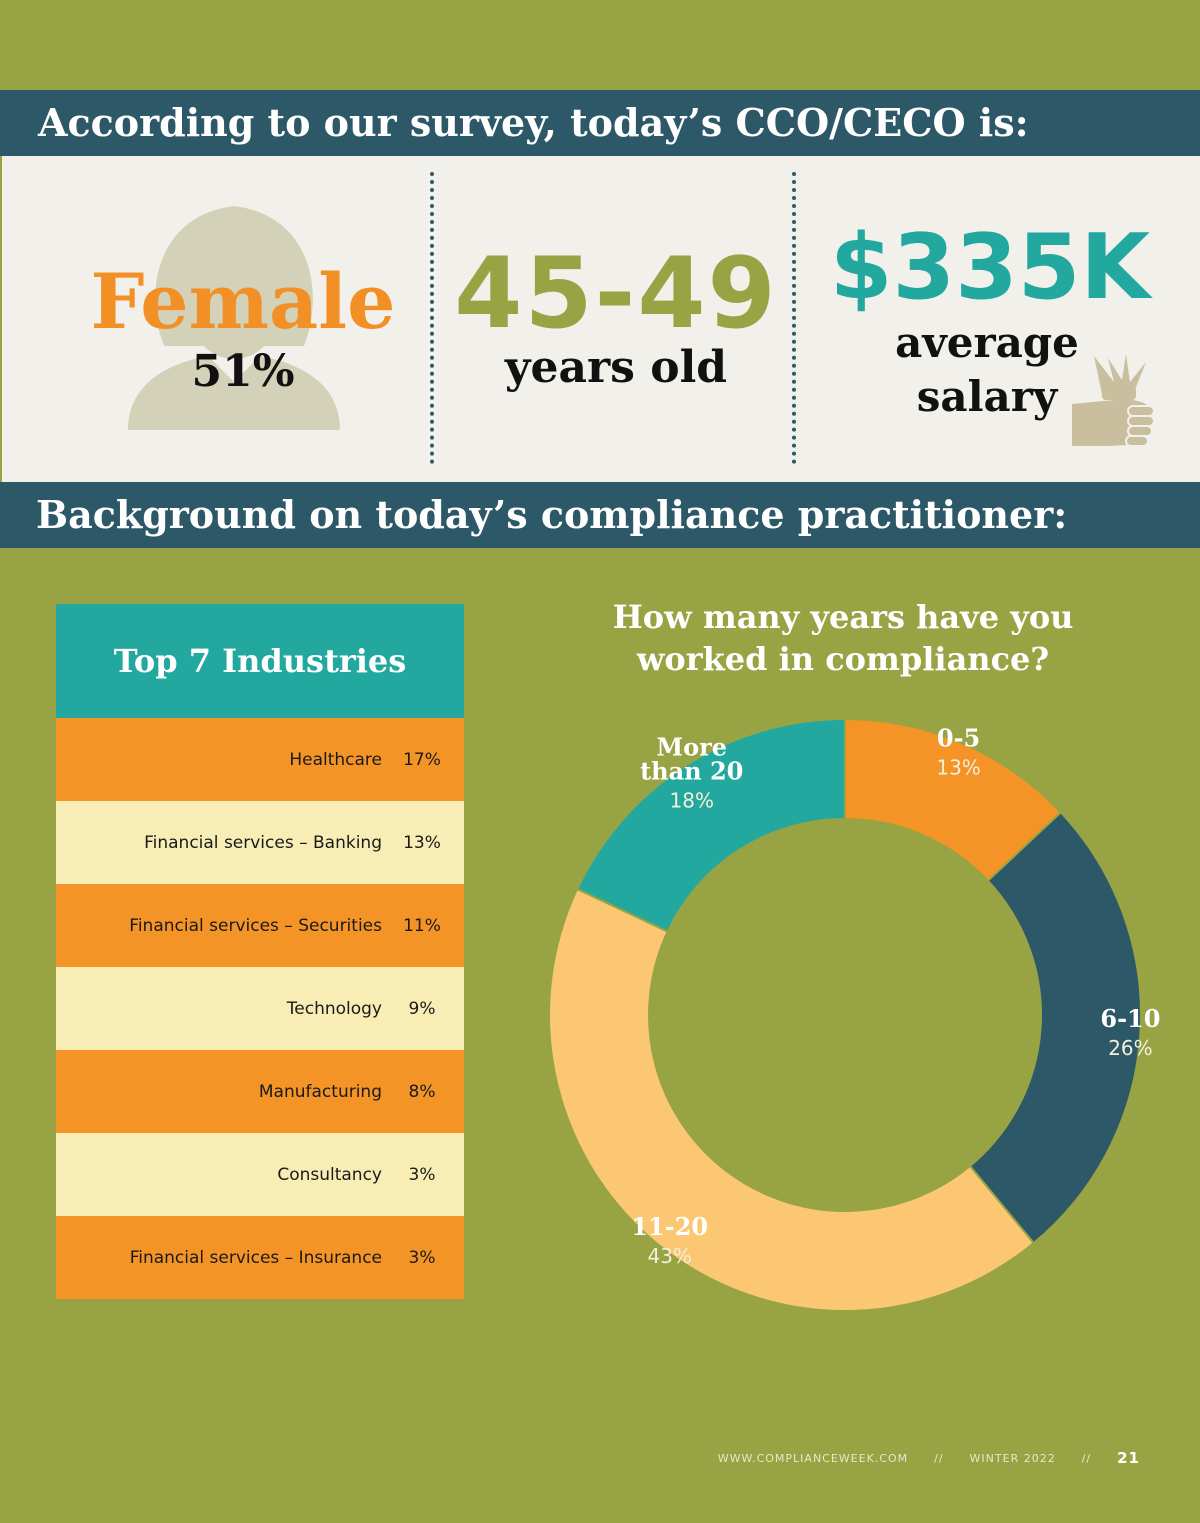 This screenshot has height=1523, width=1200. I want to click on salary-subtitle-line1: average, so click(987, 342).